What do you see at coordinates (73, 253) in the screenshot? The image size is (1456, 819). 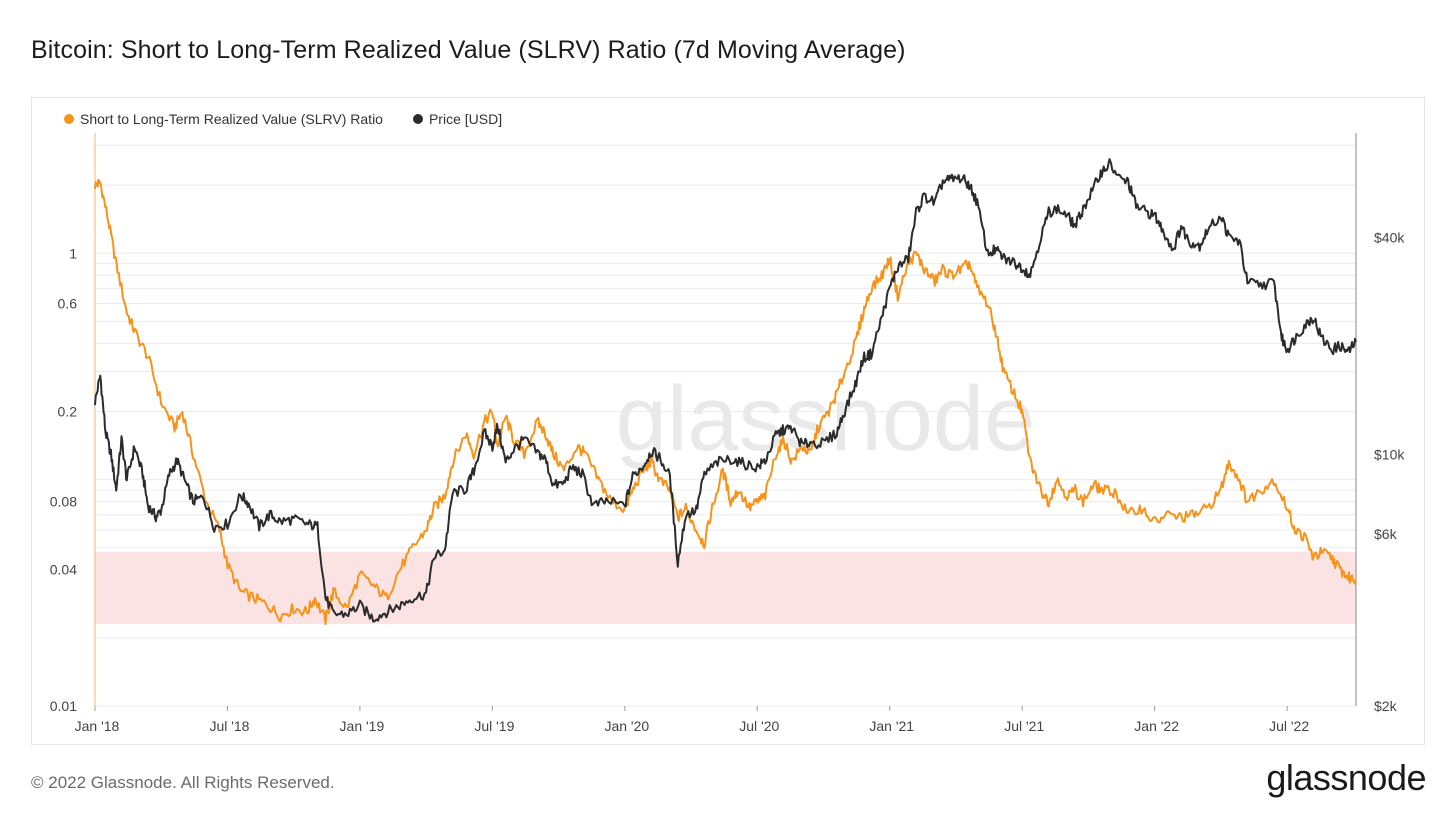 I see `left-tick-label: 1` at bounding box center [73, 253].